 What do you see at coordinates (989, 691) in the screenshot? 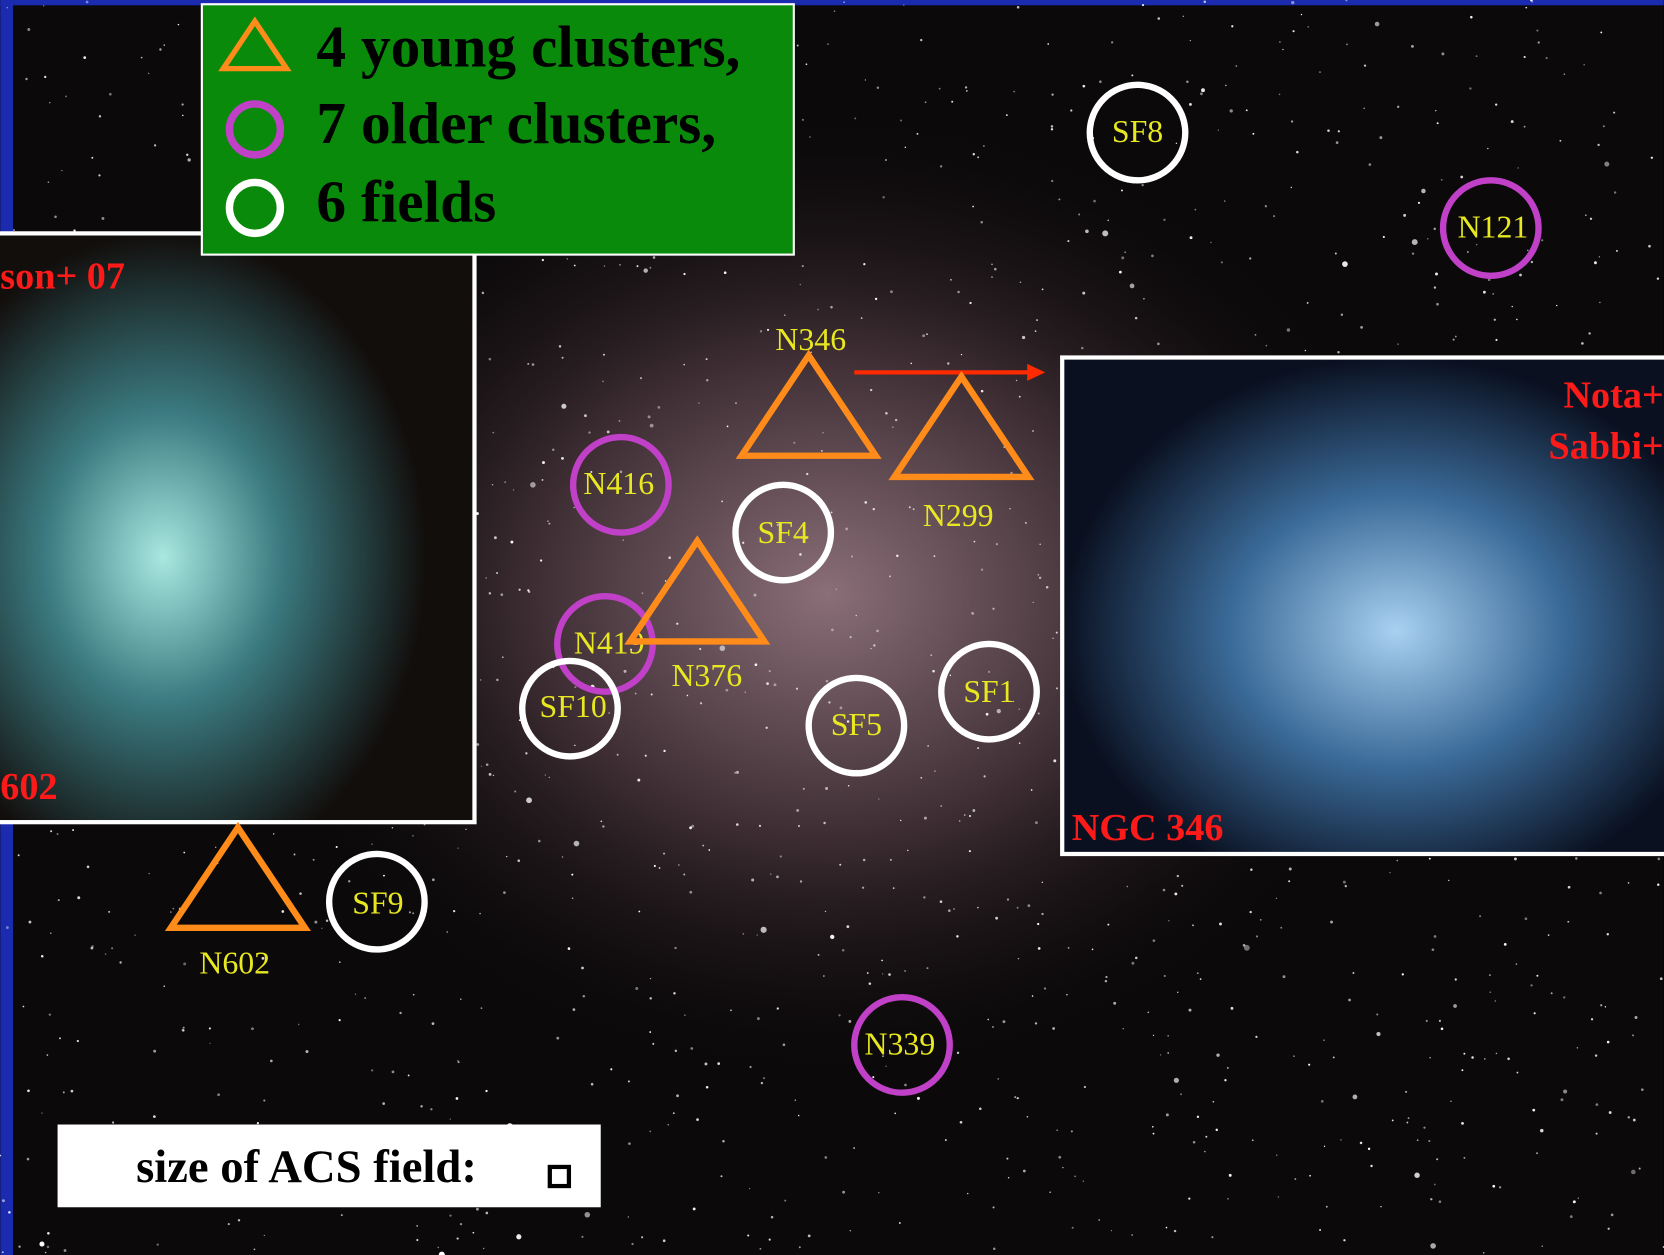
I see `target-marker` at bounding box center [989, 691].